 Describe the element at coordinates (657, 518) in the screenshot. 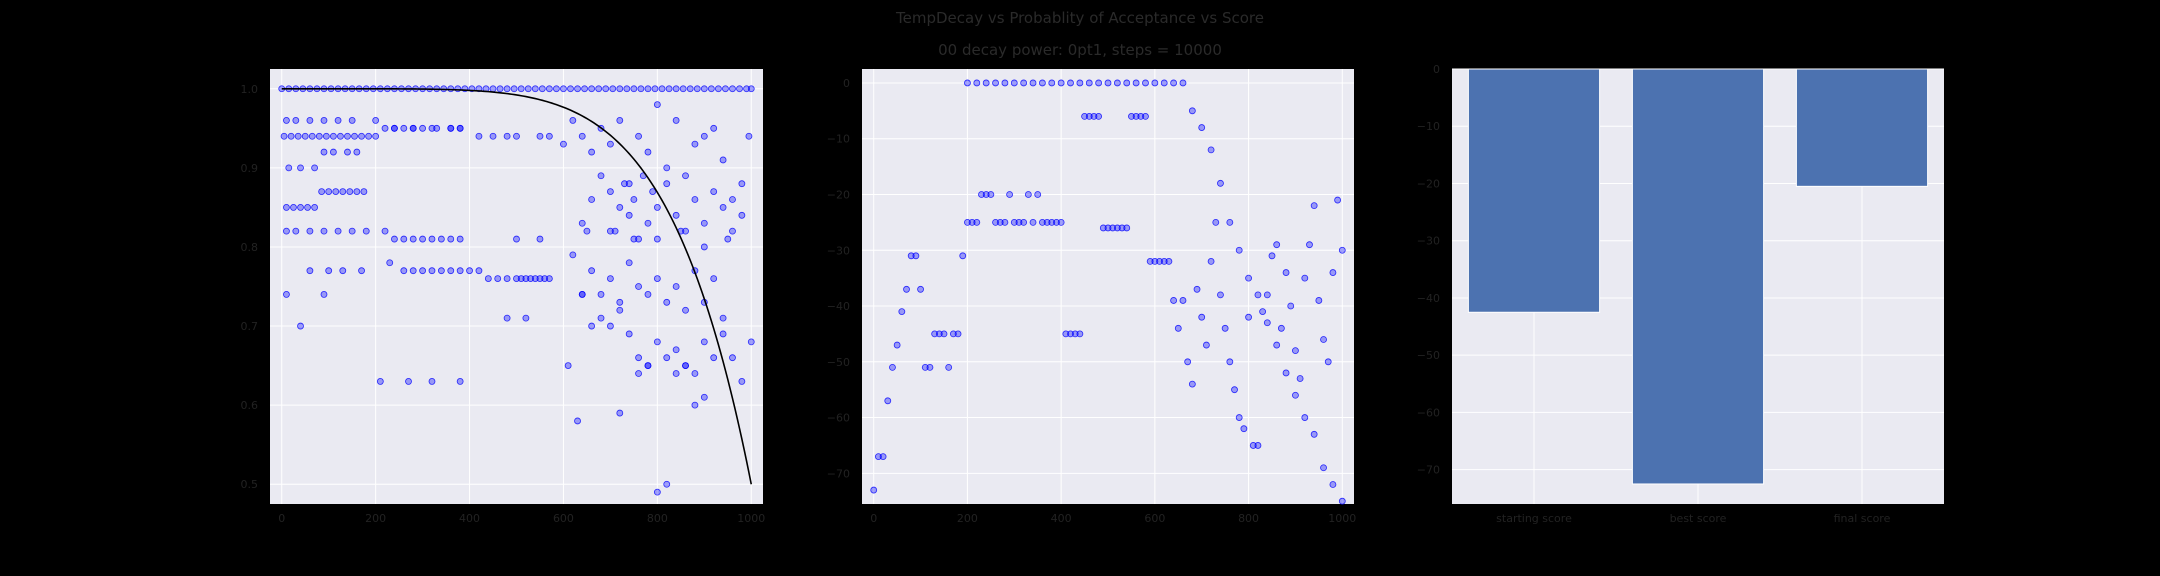

I see `x-tick-label: 800` at that location.